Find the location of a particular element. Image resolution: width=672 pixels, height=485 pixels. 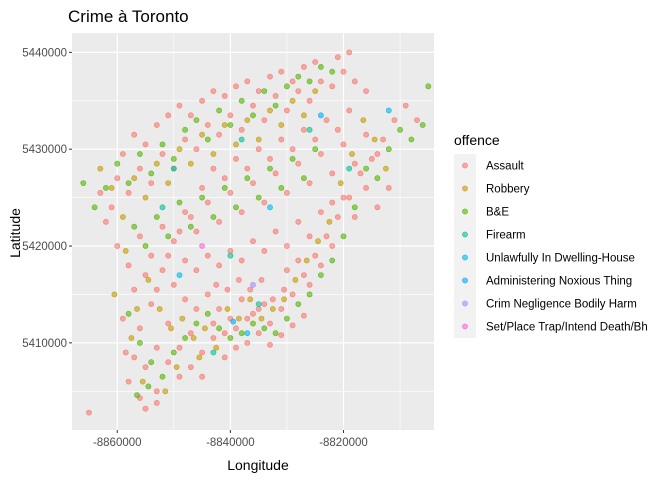

y-tick-label: 5440000 is located at coordinates (44, 53).